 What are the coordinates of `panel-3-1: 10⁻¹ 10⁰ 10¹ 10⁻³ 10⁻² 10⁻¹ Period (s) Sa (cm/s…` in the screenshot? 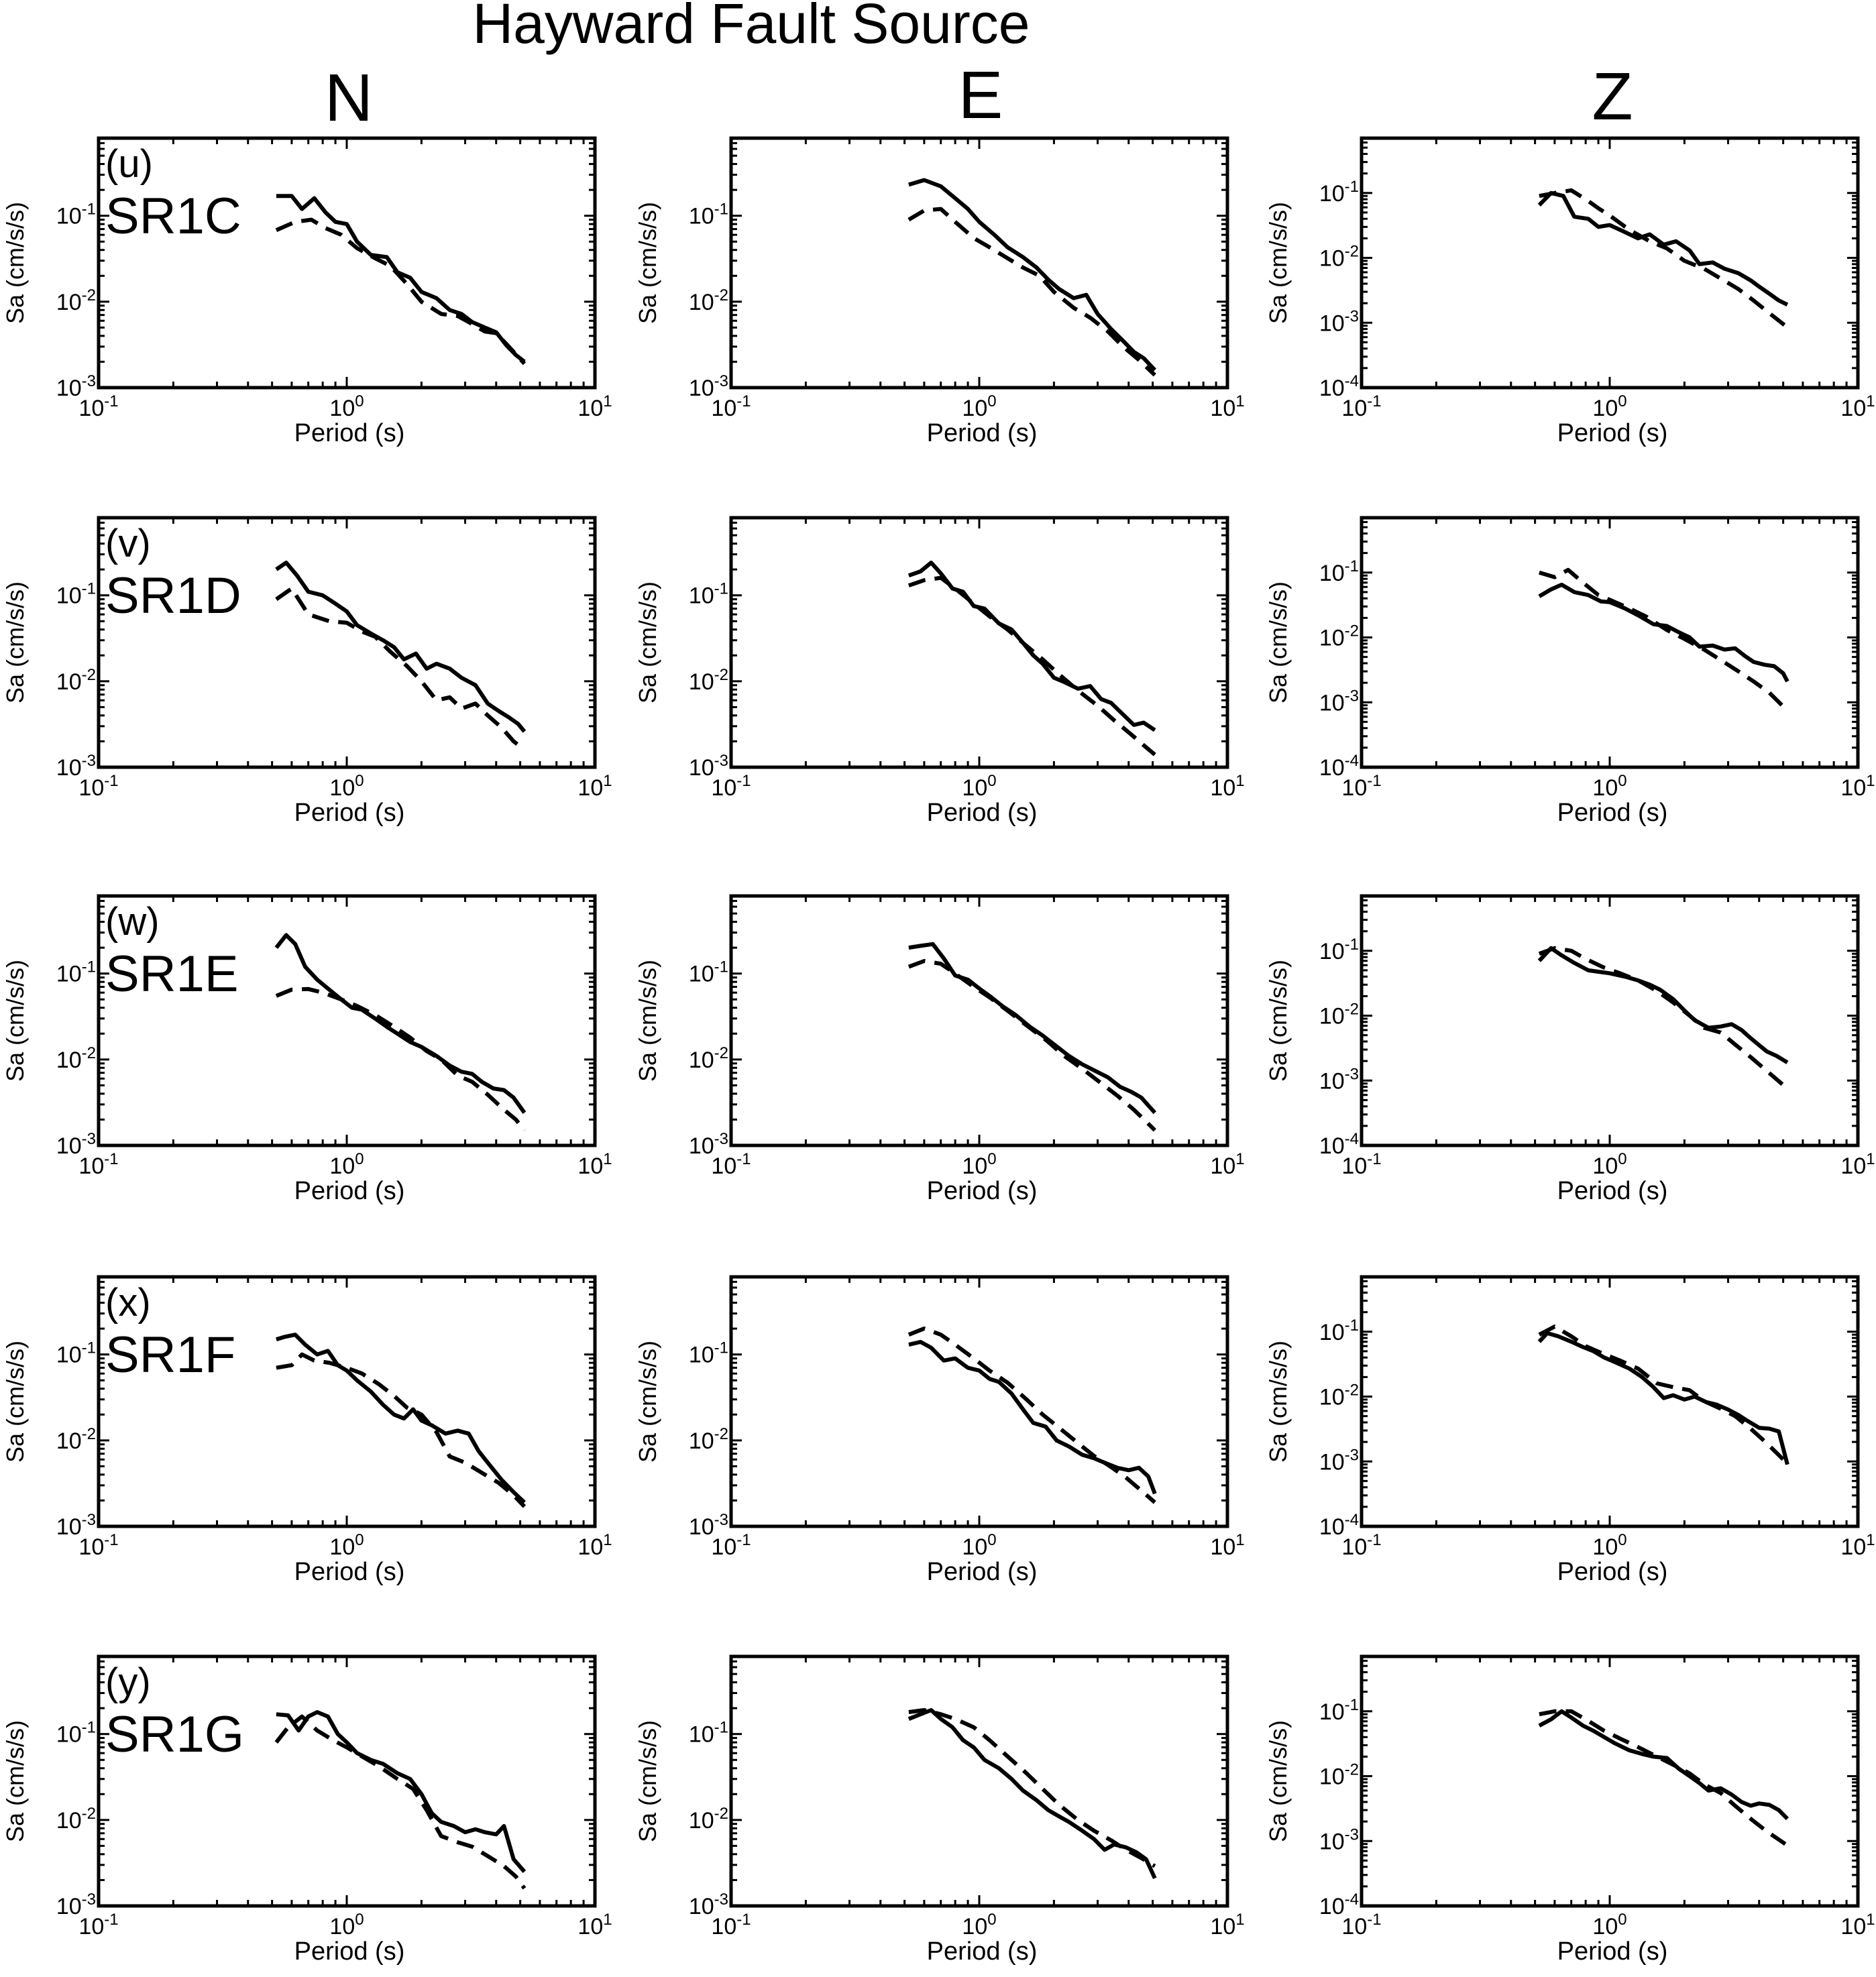 It's located at (940, 1430).